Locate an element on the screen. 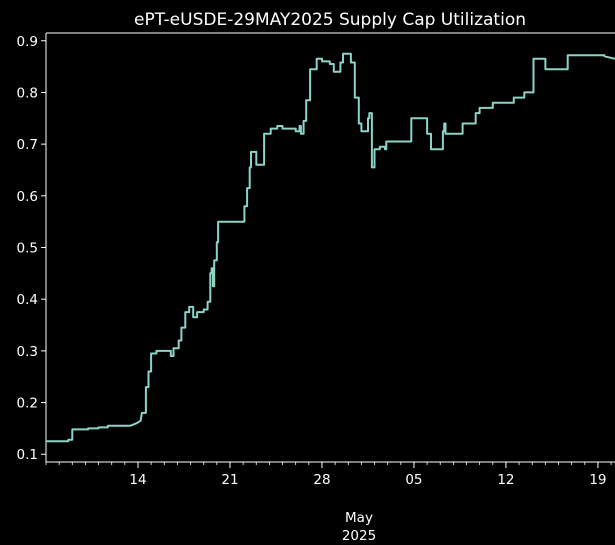 The width and height of the screenshot is (615, 545). y-tick-label: 0.5 is located at coordinates (27, 249).